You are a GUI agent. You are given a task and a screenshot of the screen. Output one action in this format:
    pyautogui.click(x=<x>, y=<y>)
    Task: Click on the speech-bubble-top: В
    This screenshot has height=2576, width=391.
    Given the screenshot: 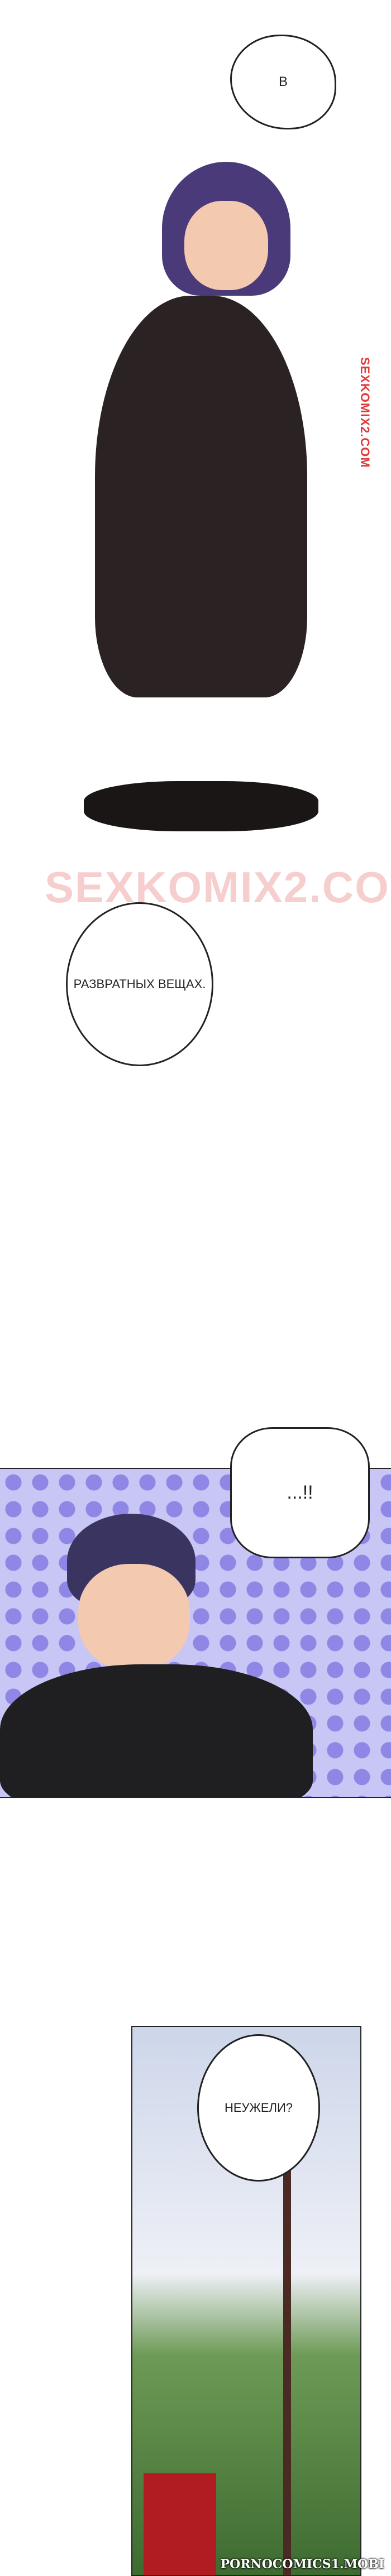 What is the action you would take?
    pyautogui.click(x=283, y=82)
    